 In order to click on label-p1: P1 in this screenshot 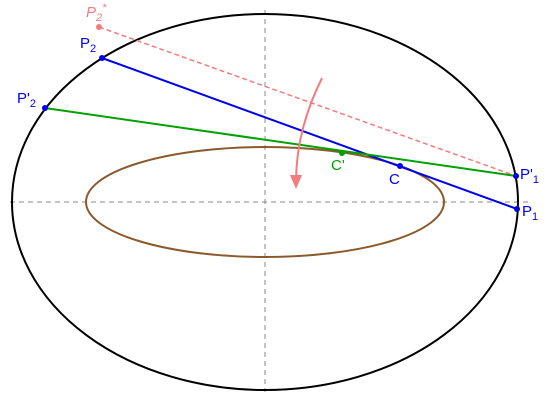, I will do `click(530, 213)`.